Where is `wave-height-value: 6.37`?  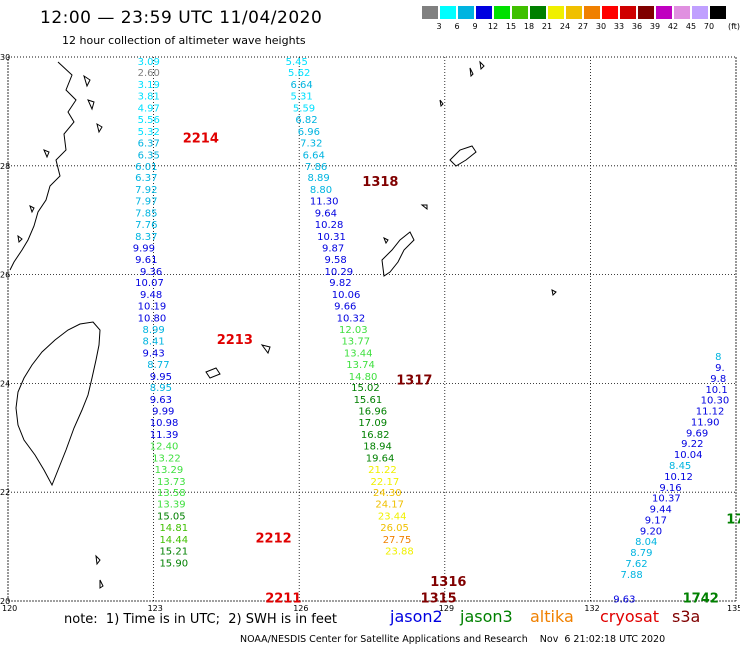 wave-height-value: 6.37 is located at coordinates (149, 143).